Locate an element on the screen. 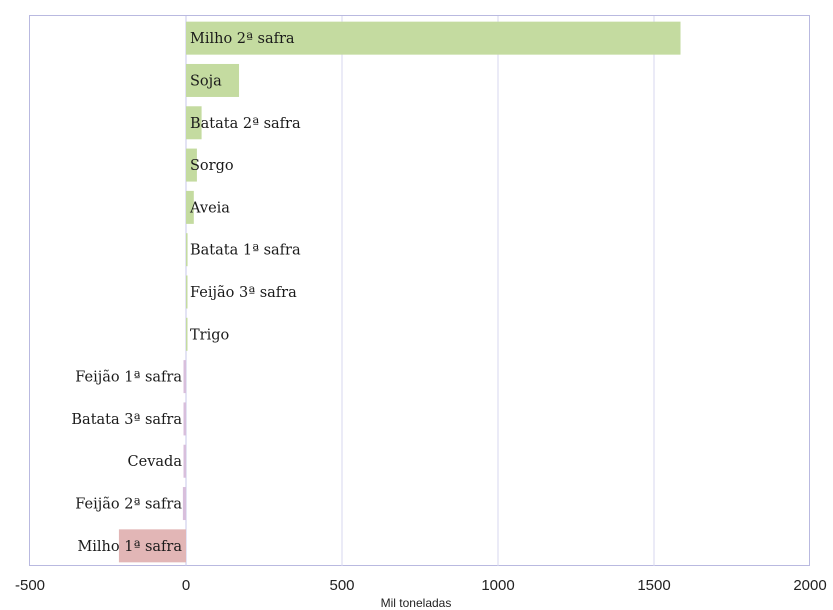 The height and width of the screenshot is (610, 833). category-label: Batata 2ª safra is located at coordinates (245, 124).